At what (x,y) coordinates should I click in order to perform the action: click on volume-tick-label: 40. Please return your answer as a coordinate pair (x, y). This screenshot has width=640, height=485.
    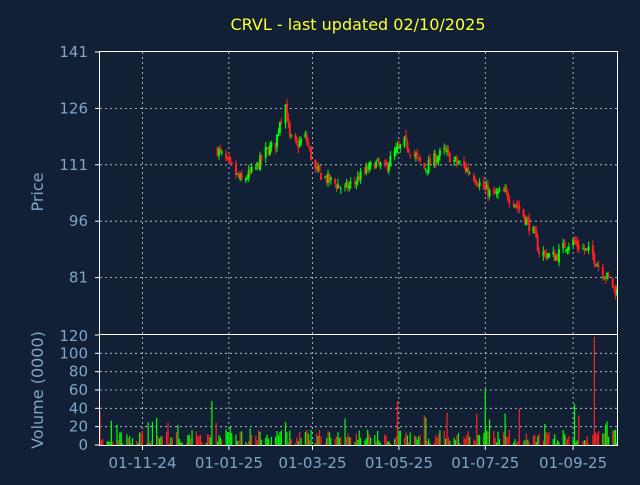
    Looking at the image, I should click on (78, 408).